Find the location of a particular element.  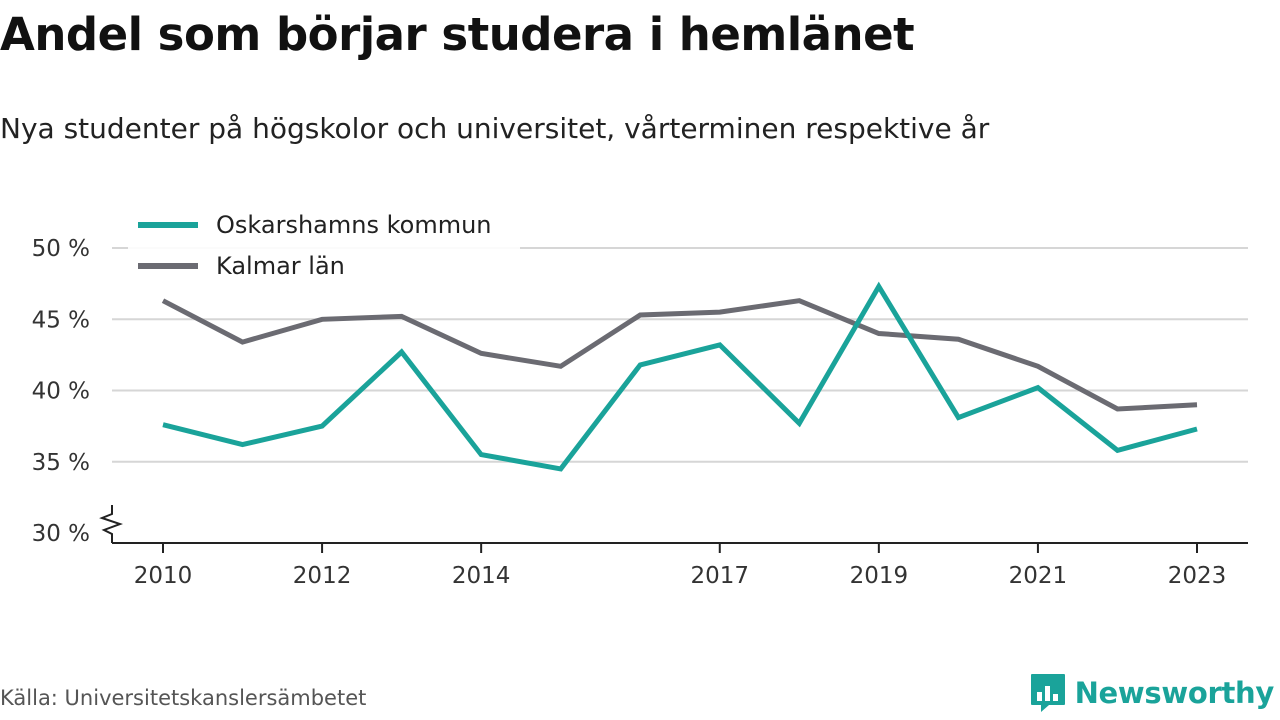

brand-name: Newsworthy is located at coordinates (1174, 693).